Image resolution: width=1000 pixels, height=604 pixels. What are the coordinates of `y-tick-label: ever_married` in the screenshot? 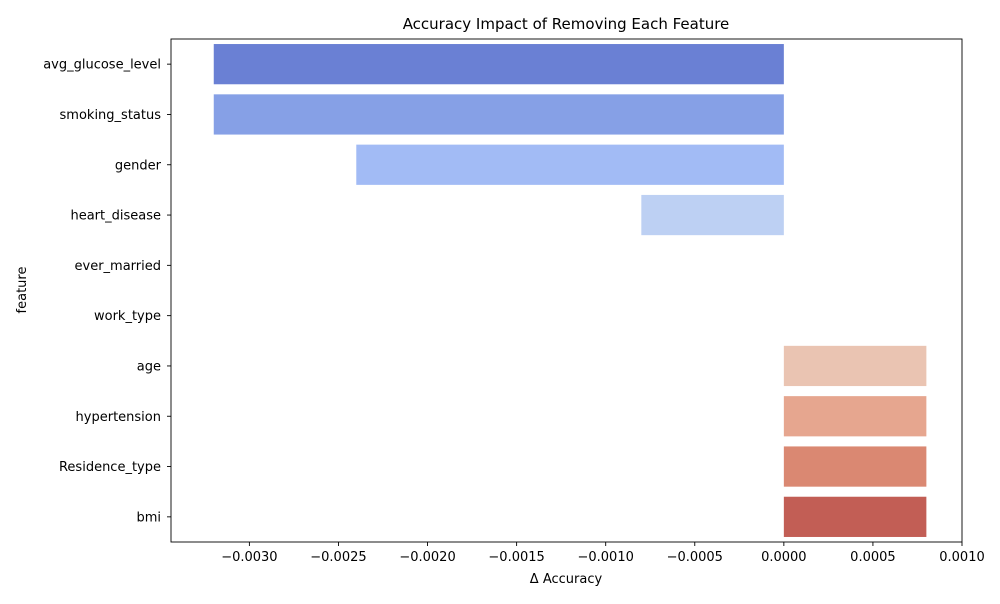 It's located at (118, 266).